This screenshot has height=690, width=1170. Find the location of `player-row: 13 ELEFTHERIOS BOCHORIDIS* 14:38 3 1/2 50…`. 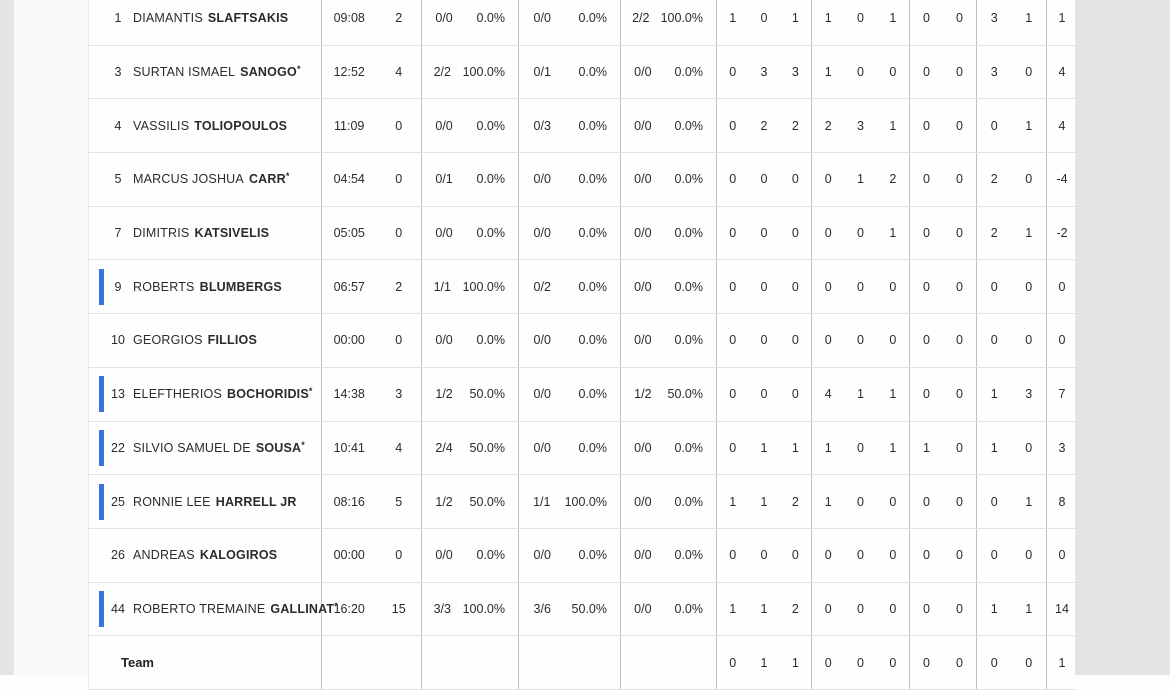

player-row: 13 ELEFTHERIOS BOCHORIDIS* 14:38 3 1/2 50… is located at coordinates (582, 394).